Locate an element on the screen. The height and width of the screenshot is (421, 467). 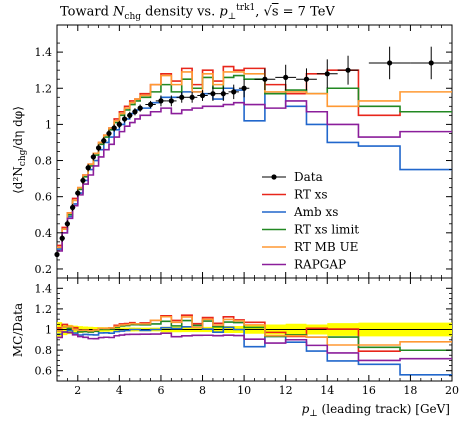
ratio-y-tick-label: 0.8 is located at coordinates (44, 350).